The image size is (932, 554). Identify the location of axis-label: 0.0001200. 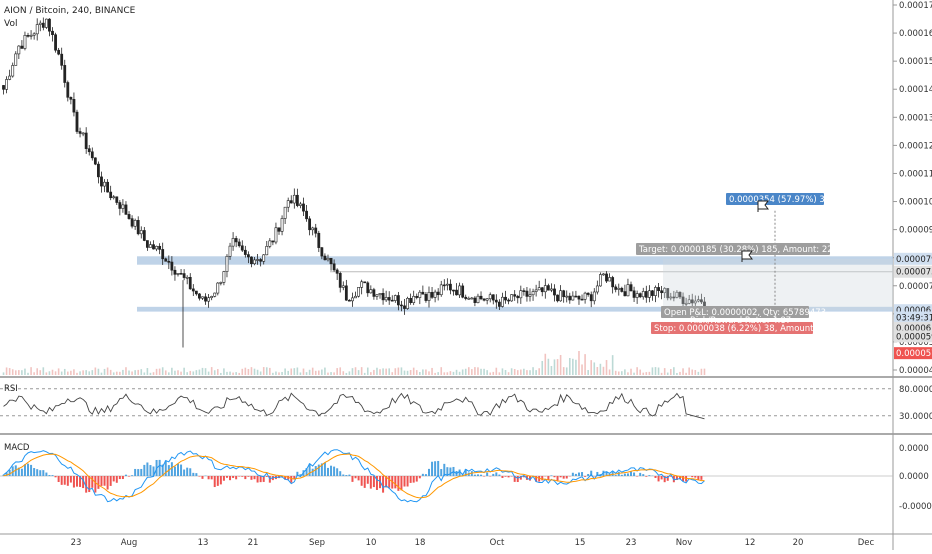
(915, 146).